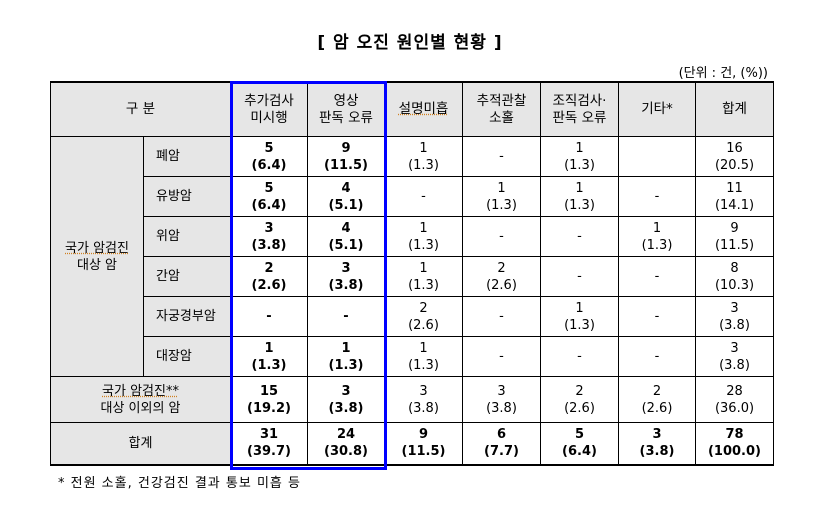 The height and width of the screenshot is (509, 820). What do you see at coordinates (501, 109) in the screenshot?
I see `header-col-4: 추적관찰 소홀` at bounding box center [501, 109].